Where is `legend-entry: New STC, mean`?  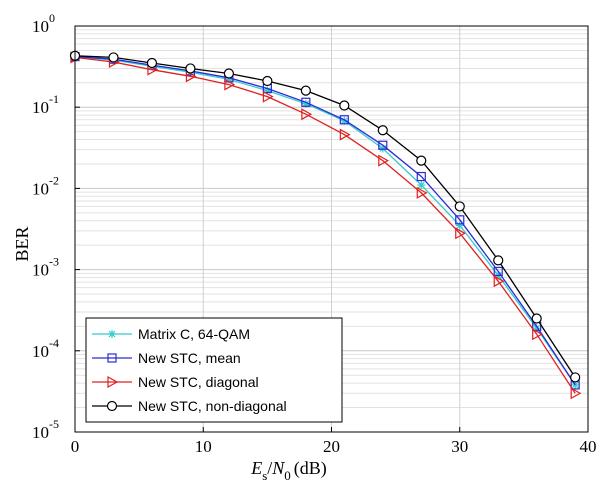
legend-entry: New STC, mean is located at coordinates (166, 358).